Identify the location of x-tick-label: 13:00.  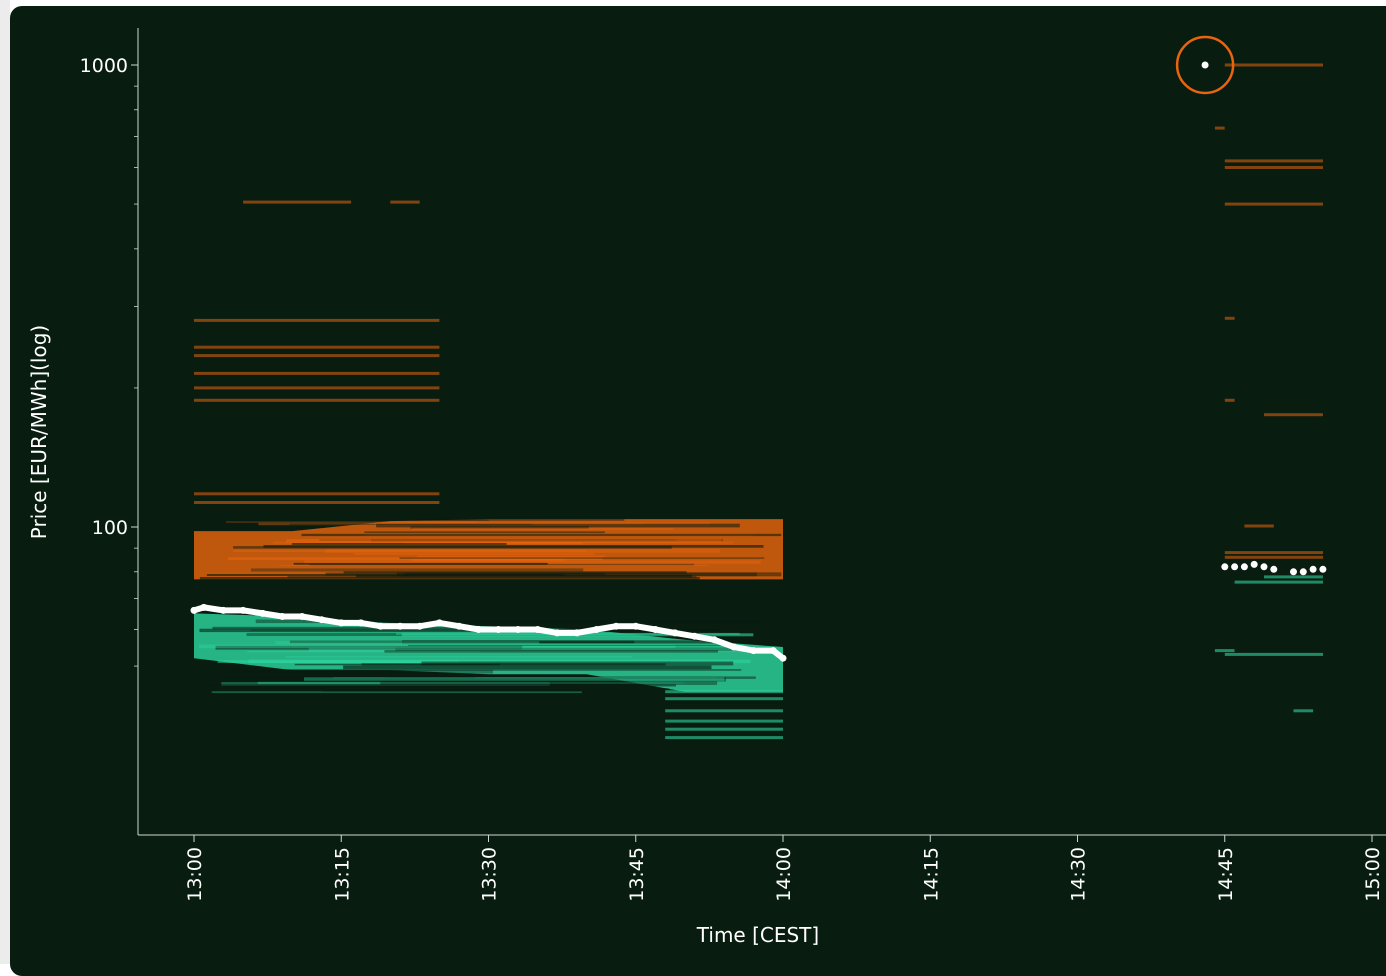
(195, 874).